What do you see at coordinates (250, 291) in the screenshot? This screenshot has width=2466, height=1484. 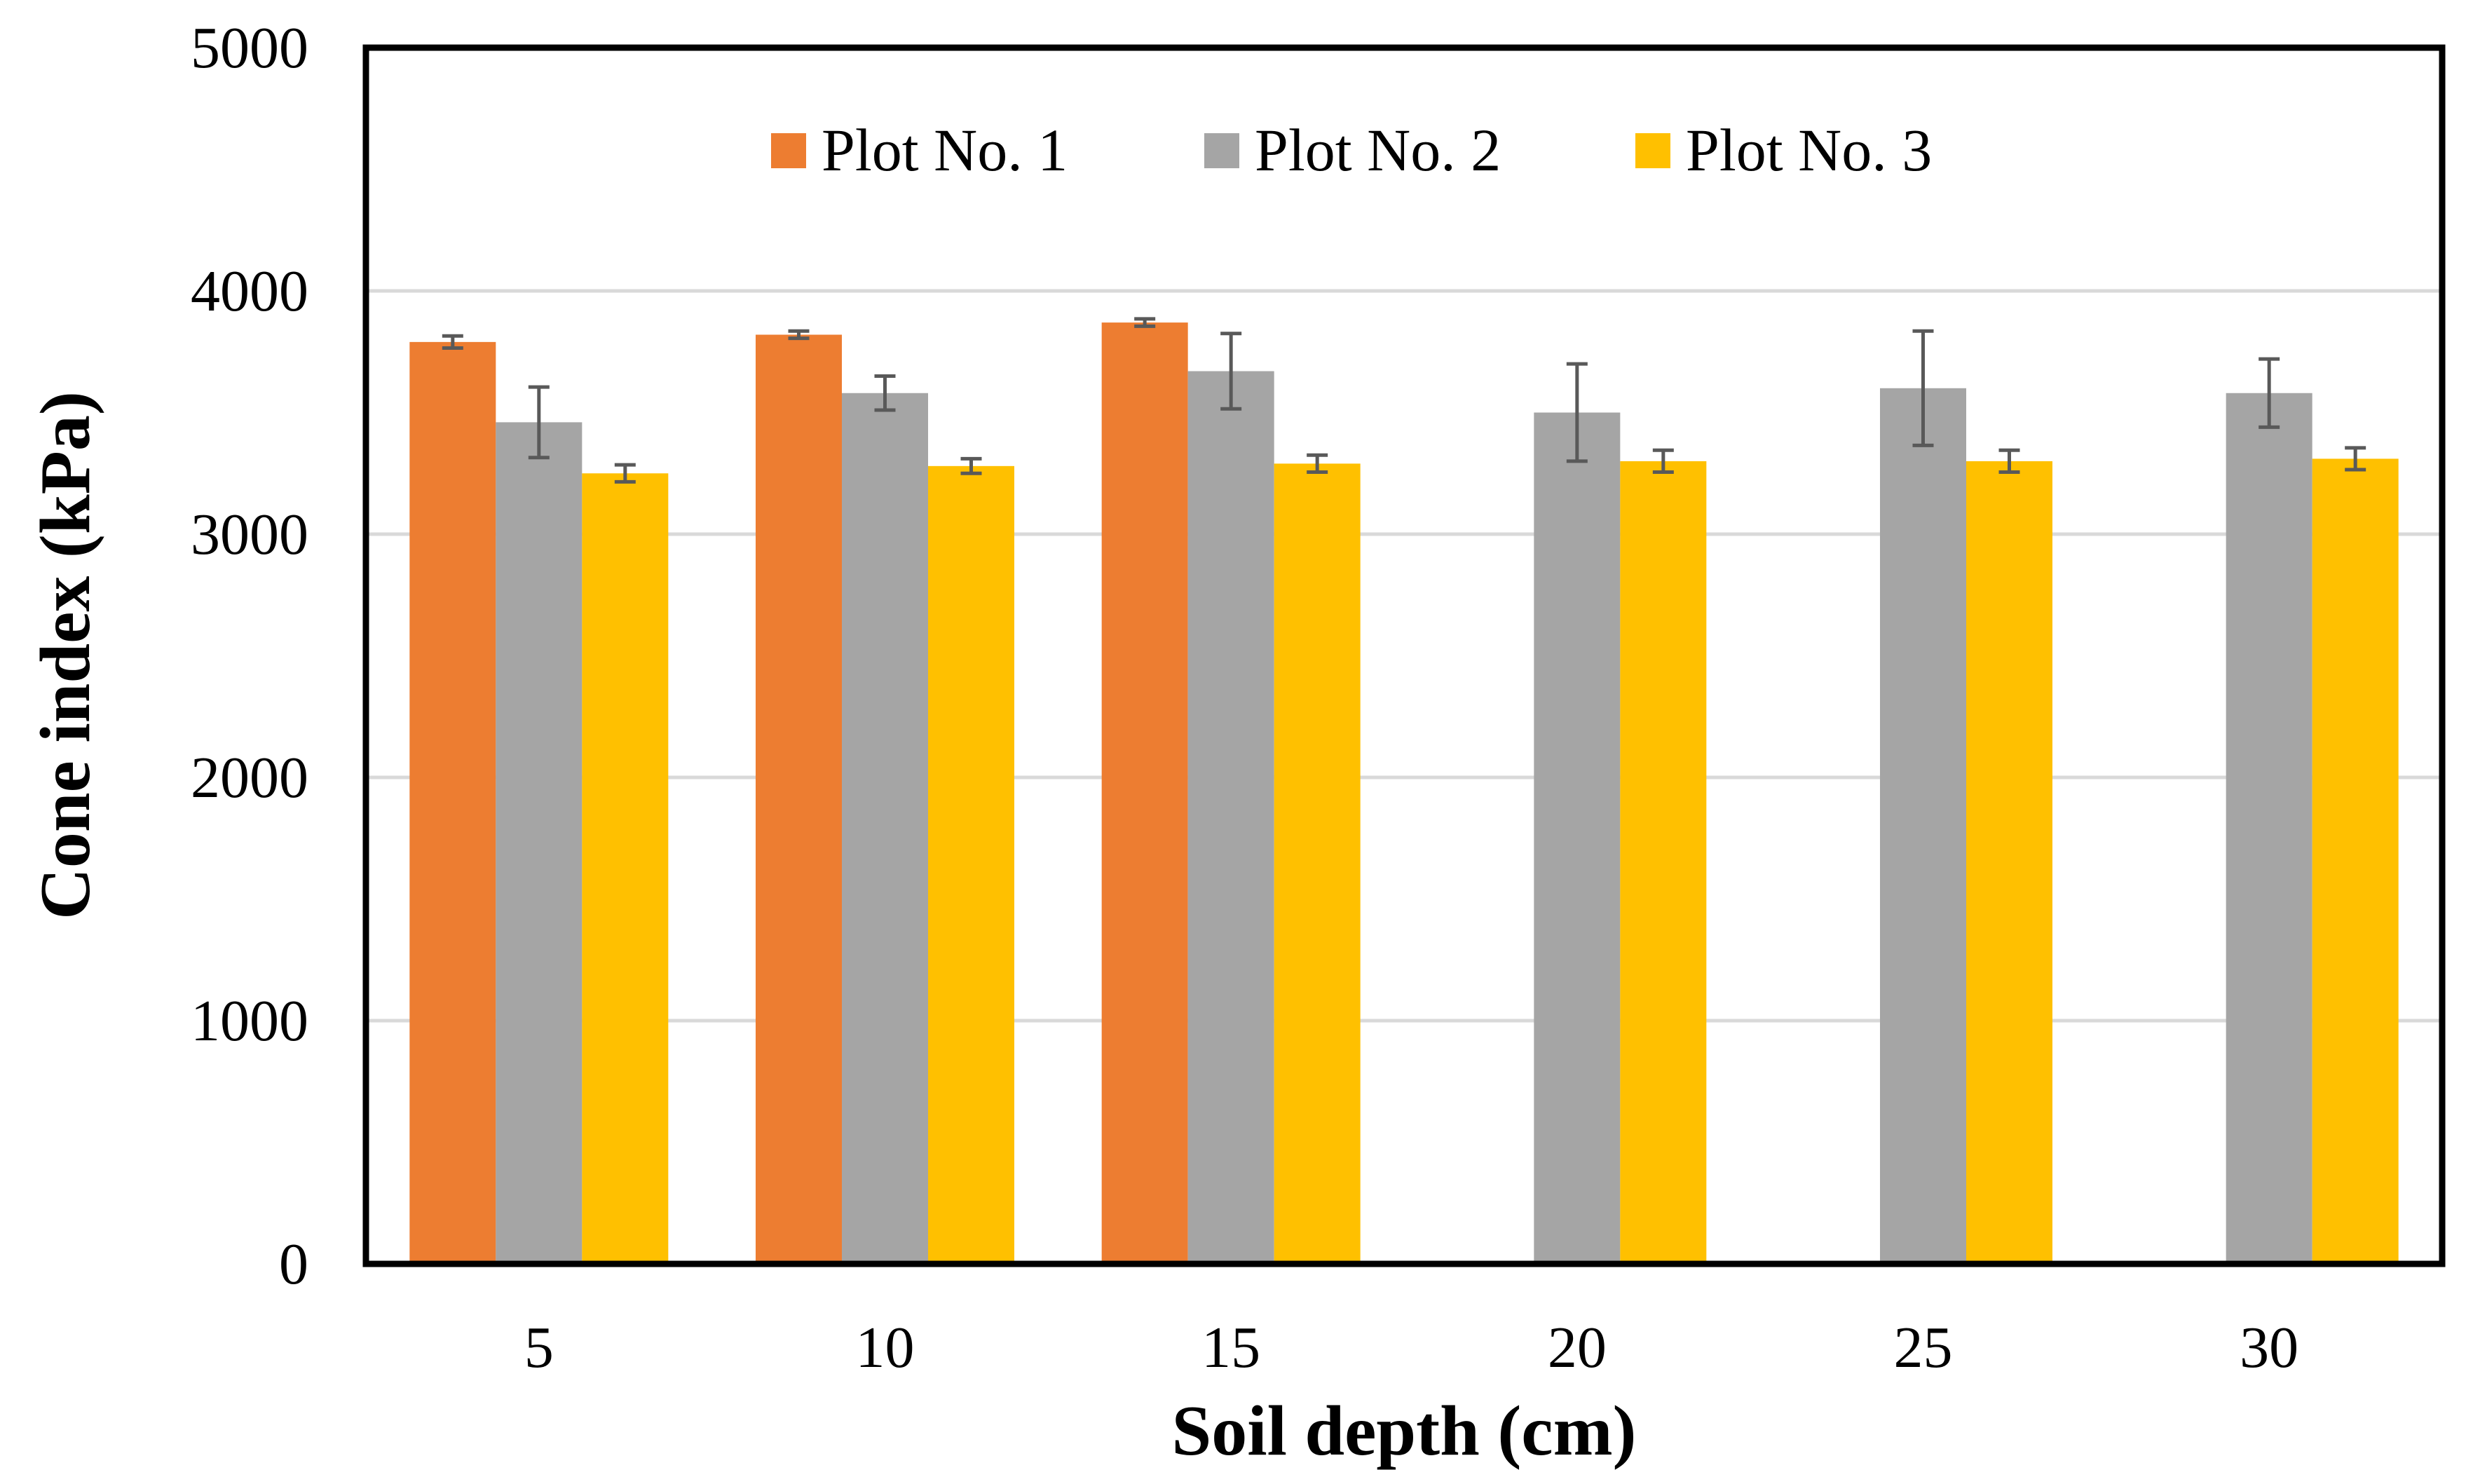 I see `y-tick-label: 4000` at bounding box center [250, 291].